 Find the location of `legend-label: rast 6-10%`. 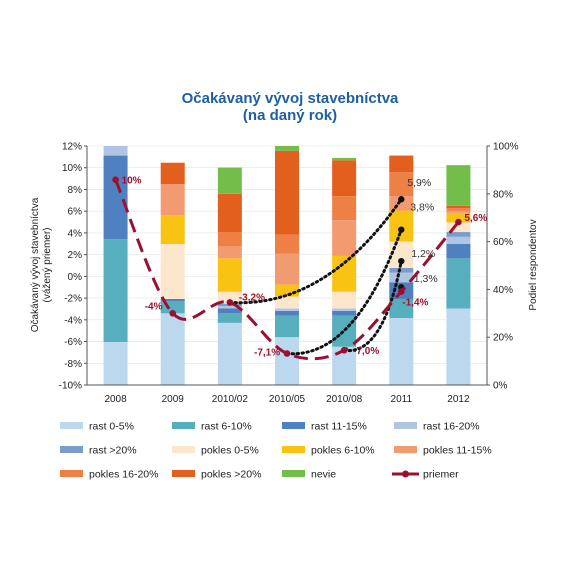

legend-label: rast 6-10% is located at coordinates (226, 427).